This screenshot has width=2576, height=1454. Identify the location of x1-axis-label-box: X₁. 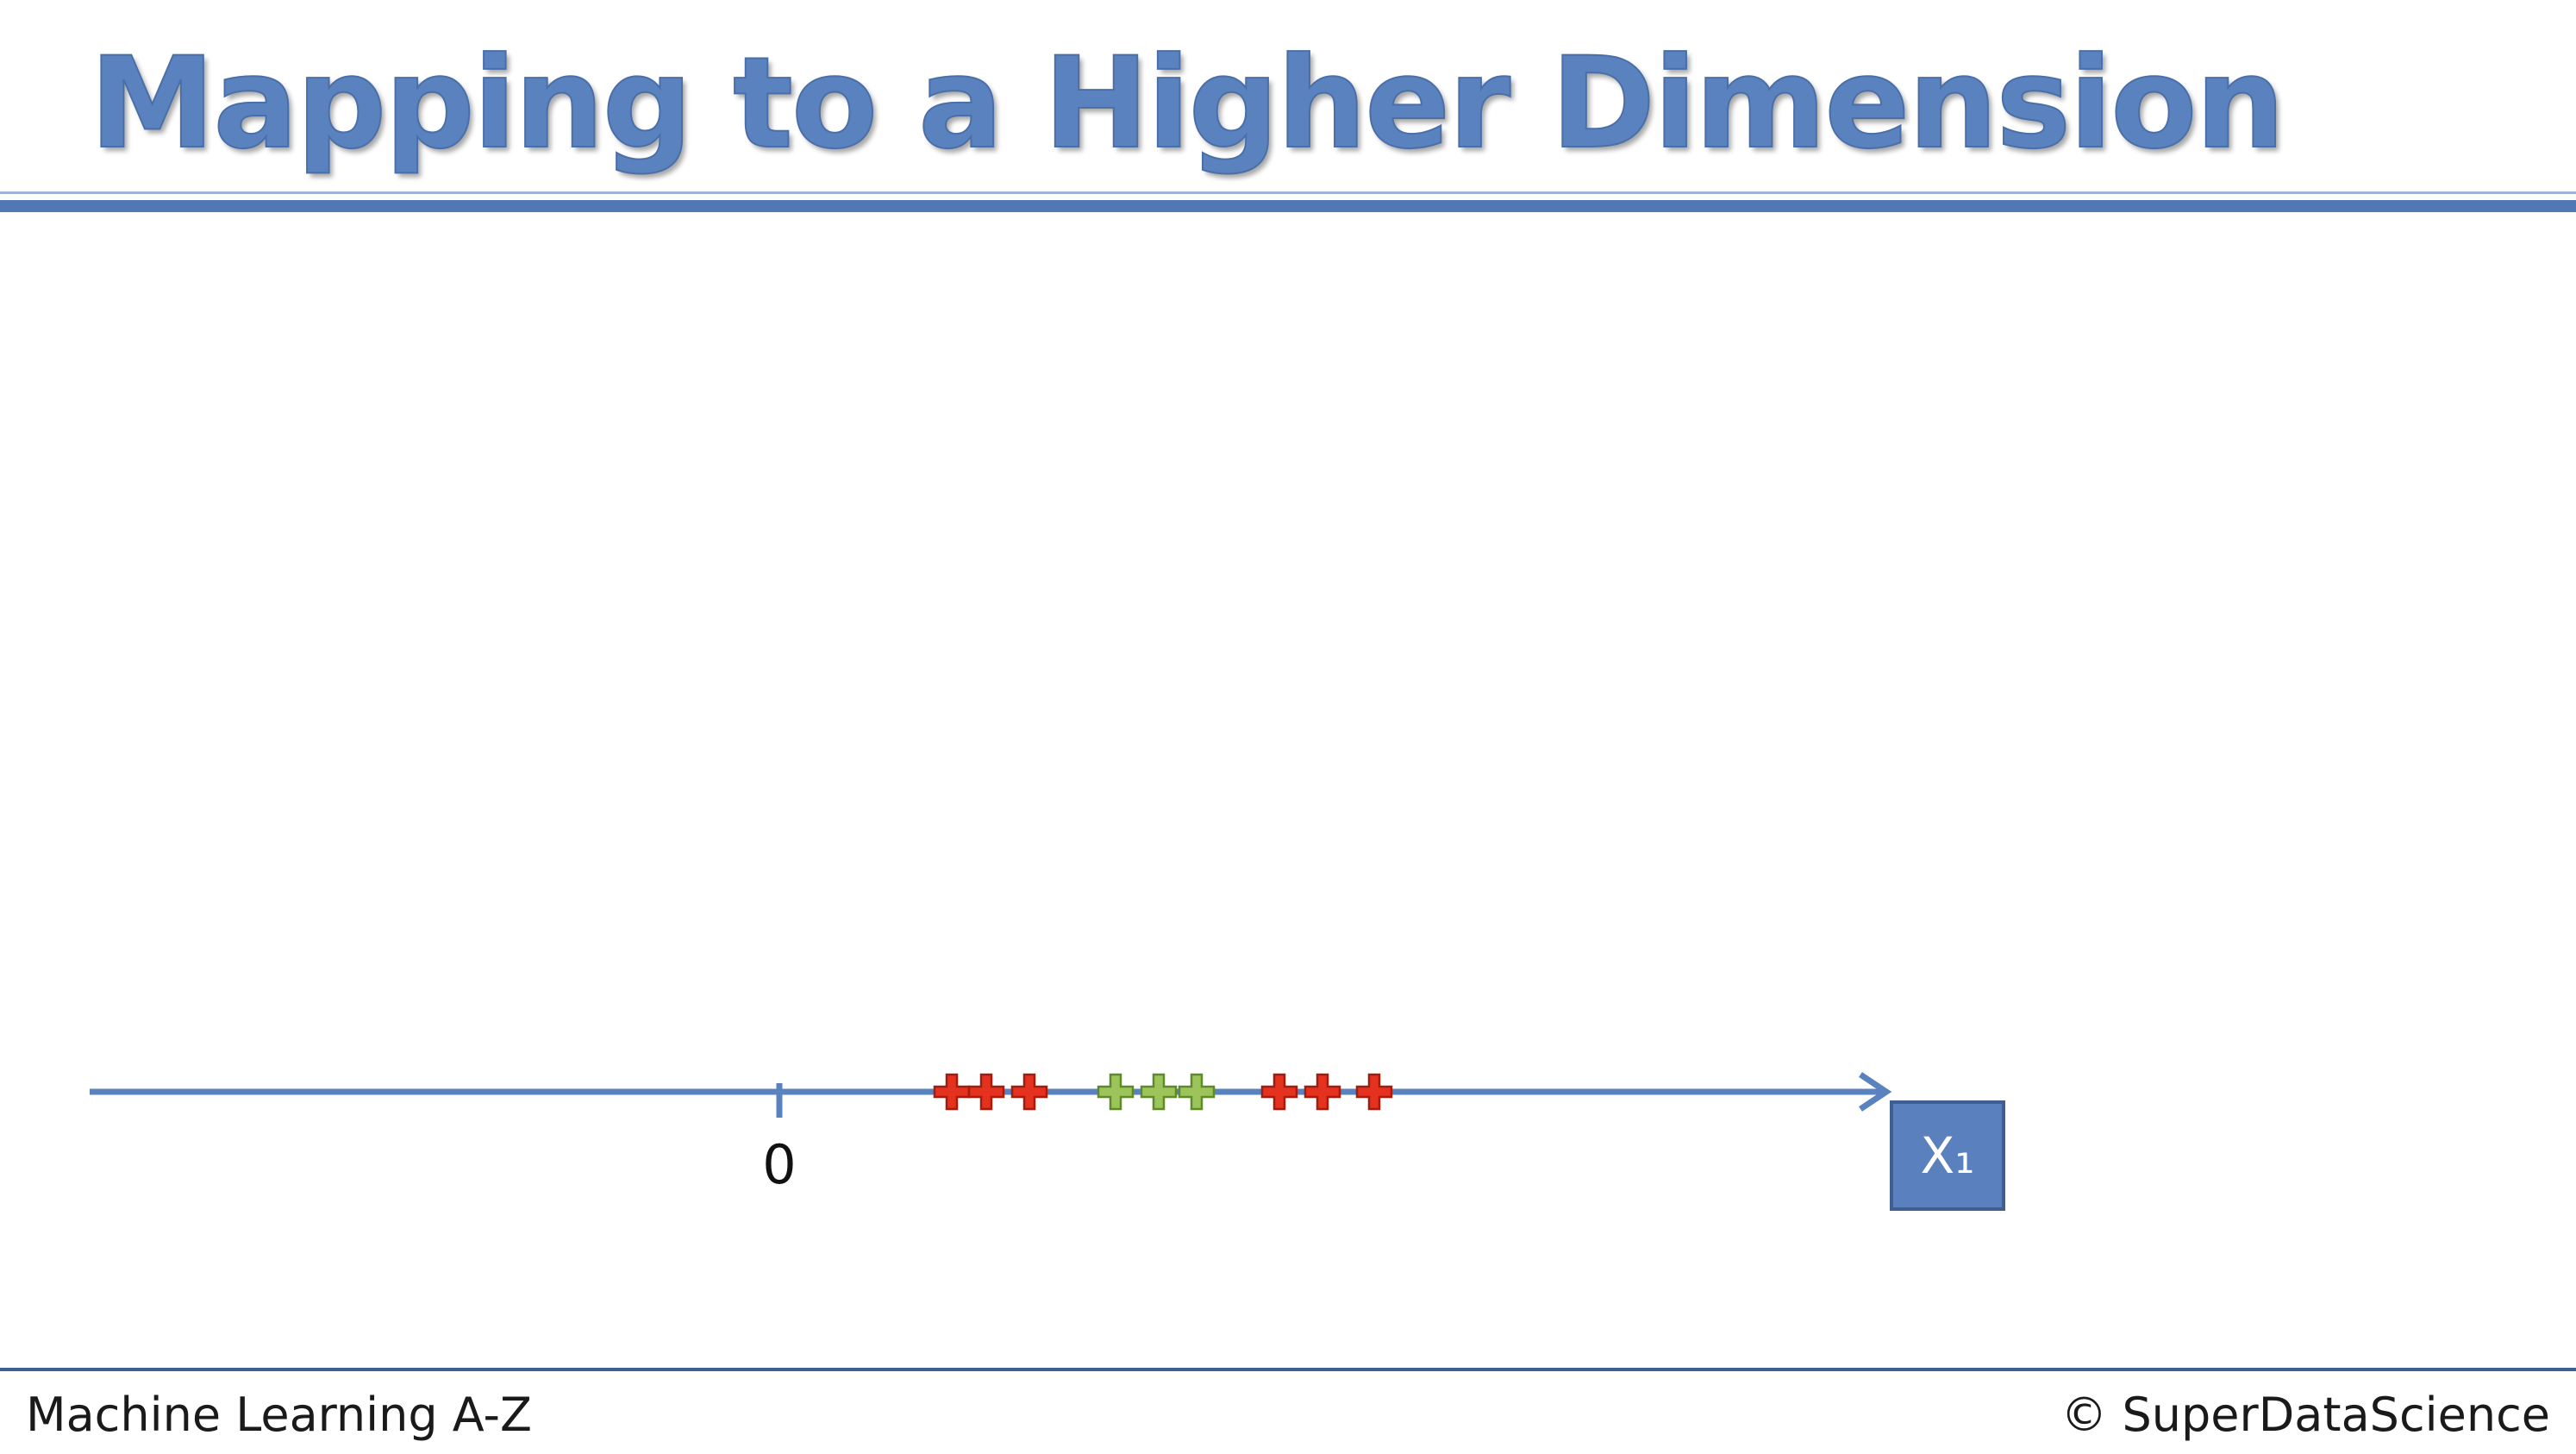
(1947, 1155).